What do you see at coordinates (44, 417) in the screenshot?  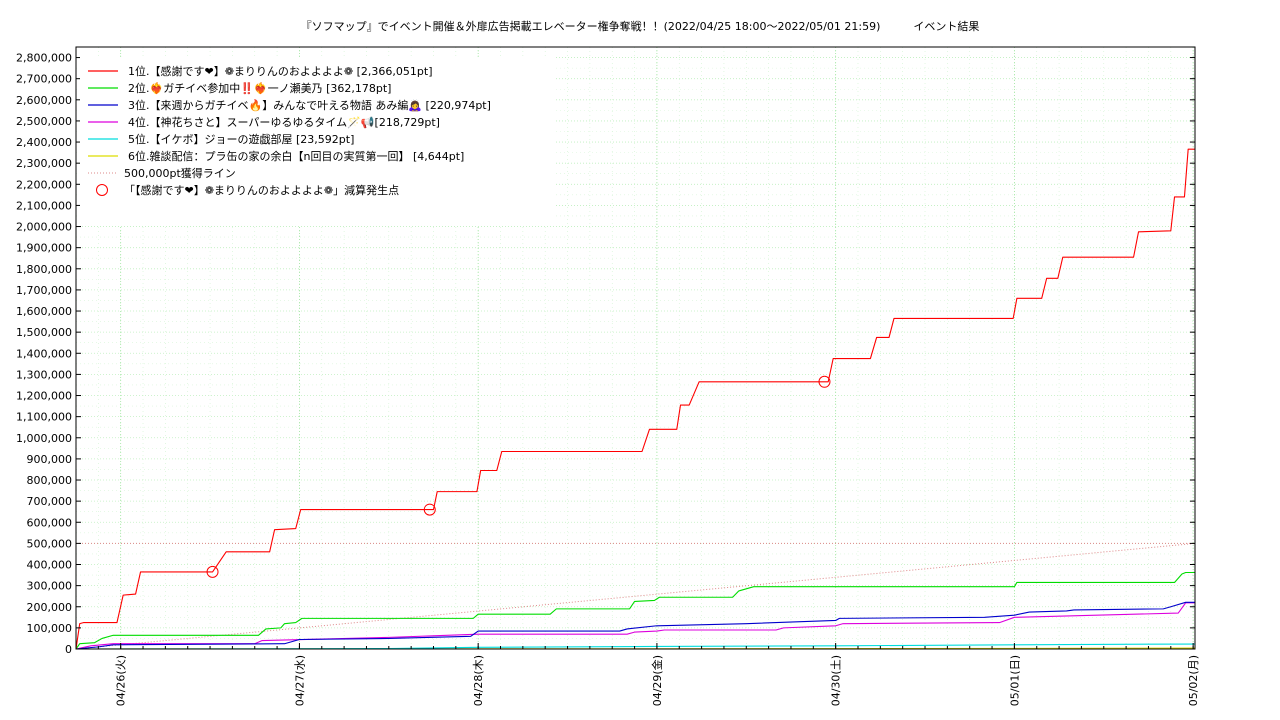 I see `y-tick-label: 1,100,000` at bounding box center [44, 417].